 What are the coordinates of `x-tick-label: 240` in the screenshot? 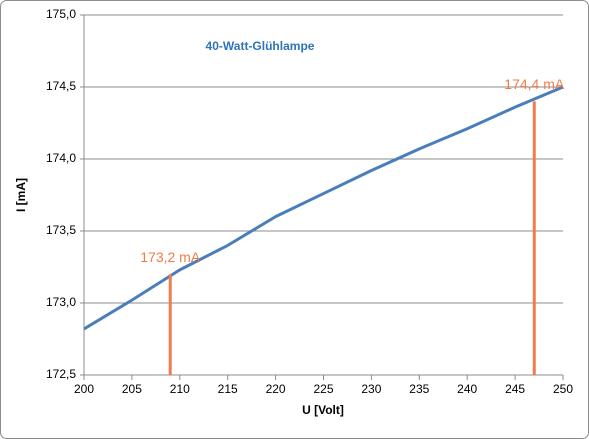 It's located at (467, 389).